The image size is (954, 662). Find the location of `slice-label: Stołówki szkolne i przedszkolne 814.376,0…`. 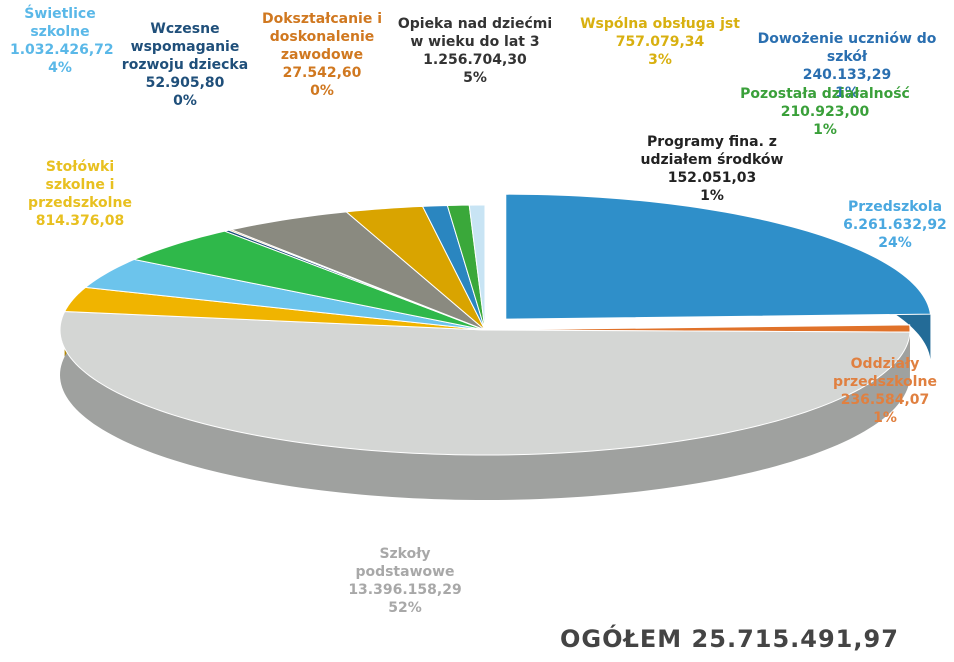

slice-label: Stołówki szkolne i przedszkolne 814.376,0… is located at coordinates (80, 194).